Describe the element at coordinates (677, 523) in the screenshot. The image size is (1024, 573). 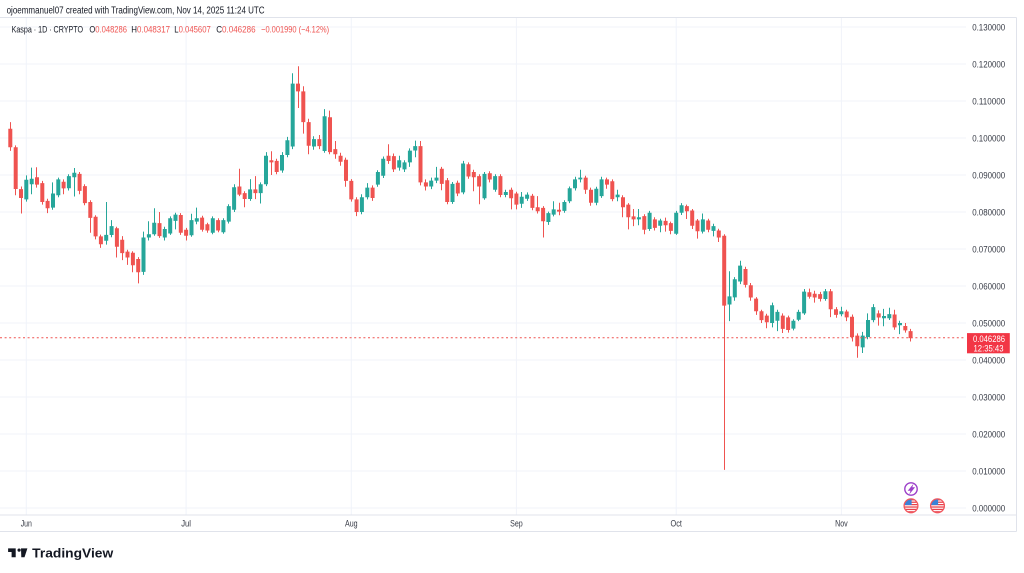
I see `svg-text: Oct` at that location.